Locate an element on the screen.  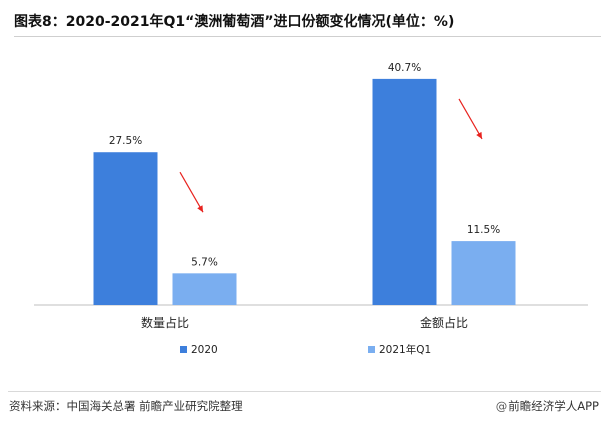
data-label-s0-c1: 40.7% is located at coordinates (404, 68).